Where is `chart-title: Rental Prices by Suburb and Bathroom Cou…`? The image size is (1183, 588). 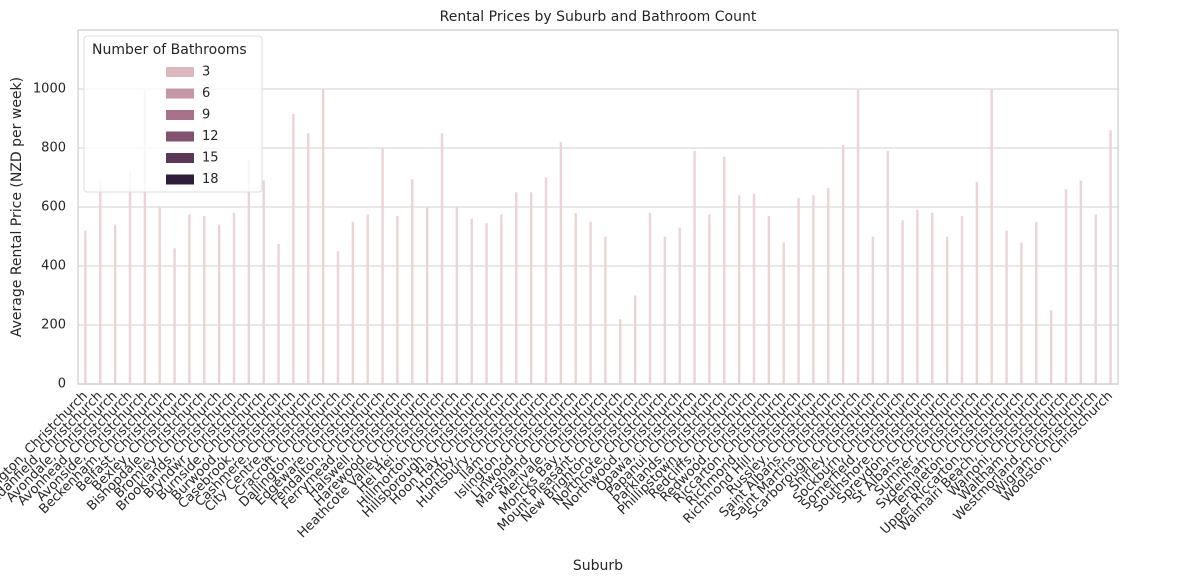
chart-title: Rental Prices by Suburb and Bathroom Cou… is located at coordinates (598, 17).